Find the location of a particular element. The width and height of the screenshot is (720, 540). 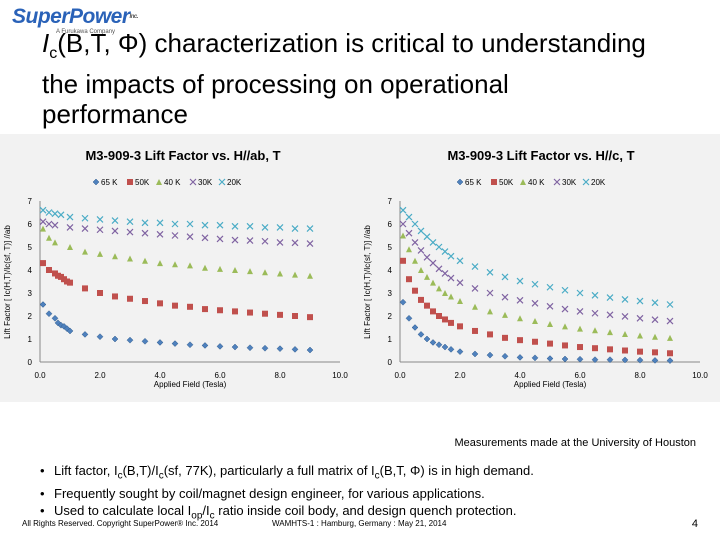

logo-tagline: A Furukawa Company is located at coordinates (86, 32).